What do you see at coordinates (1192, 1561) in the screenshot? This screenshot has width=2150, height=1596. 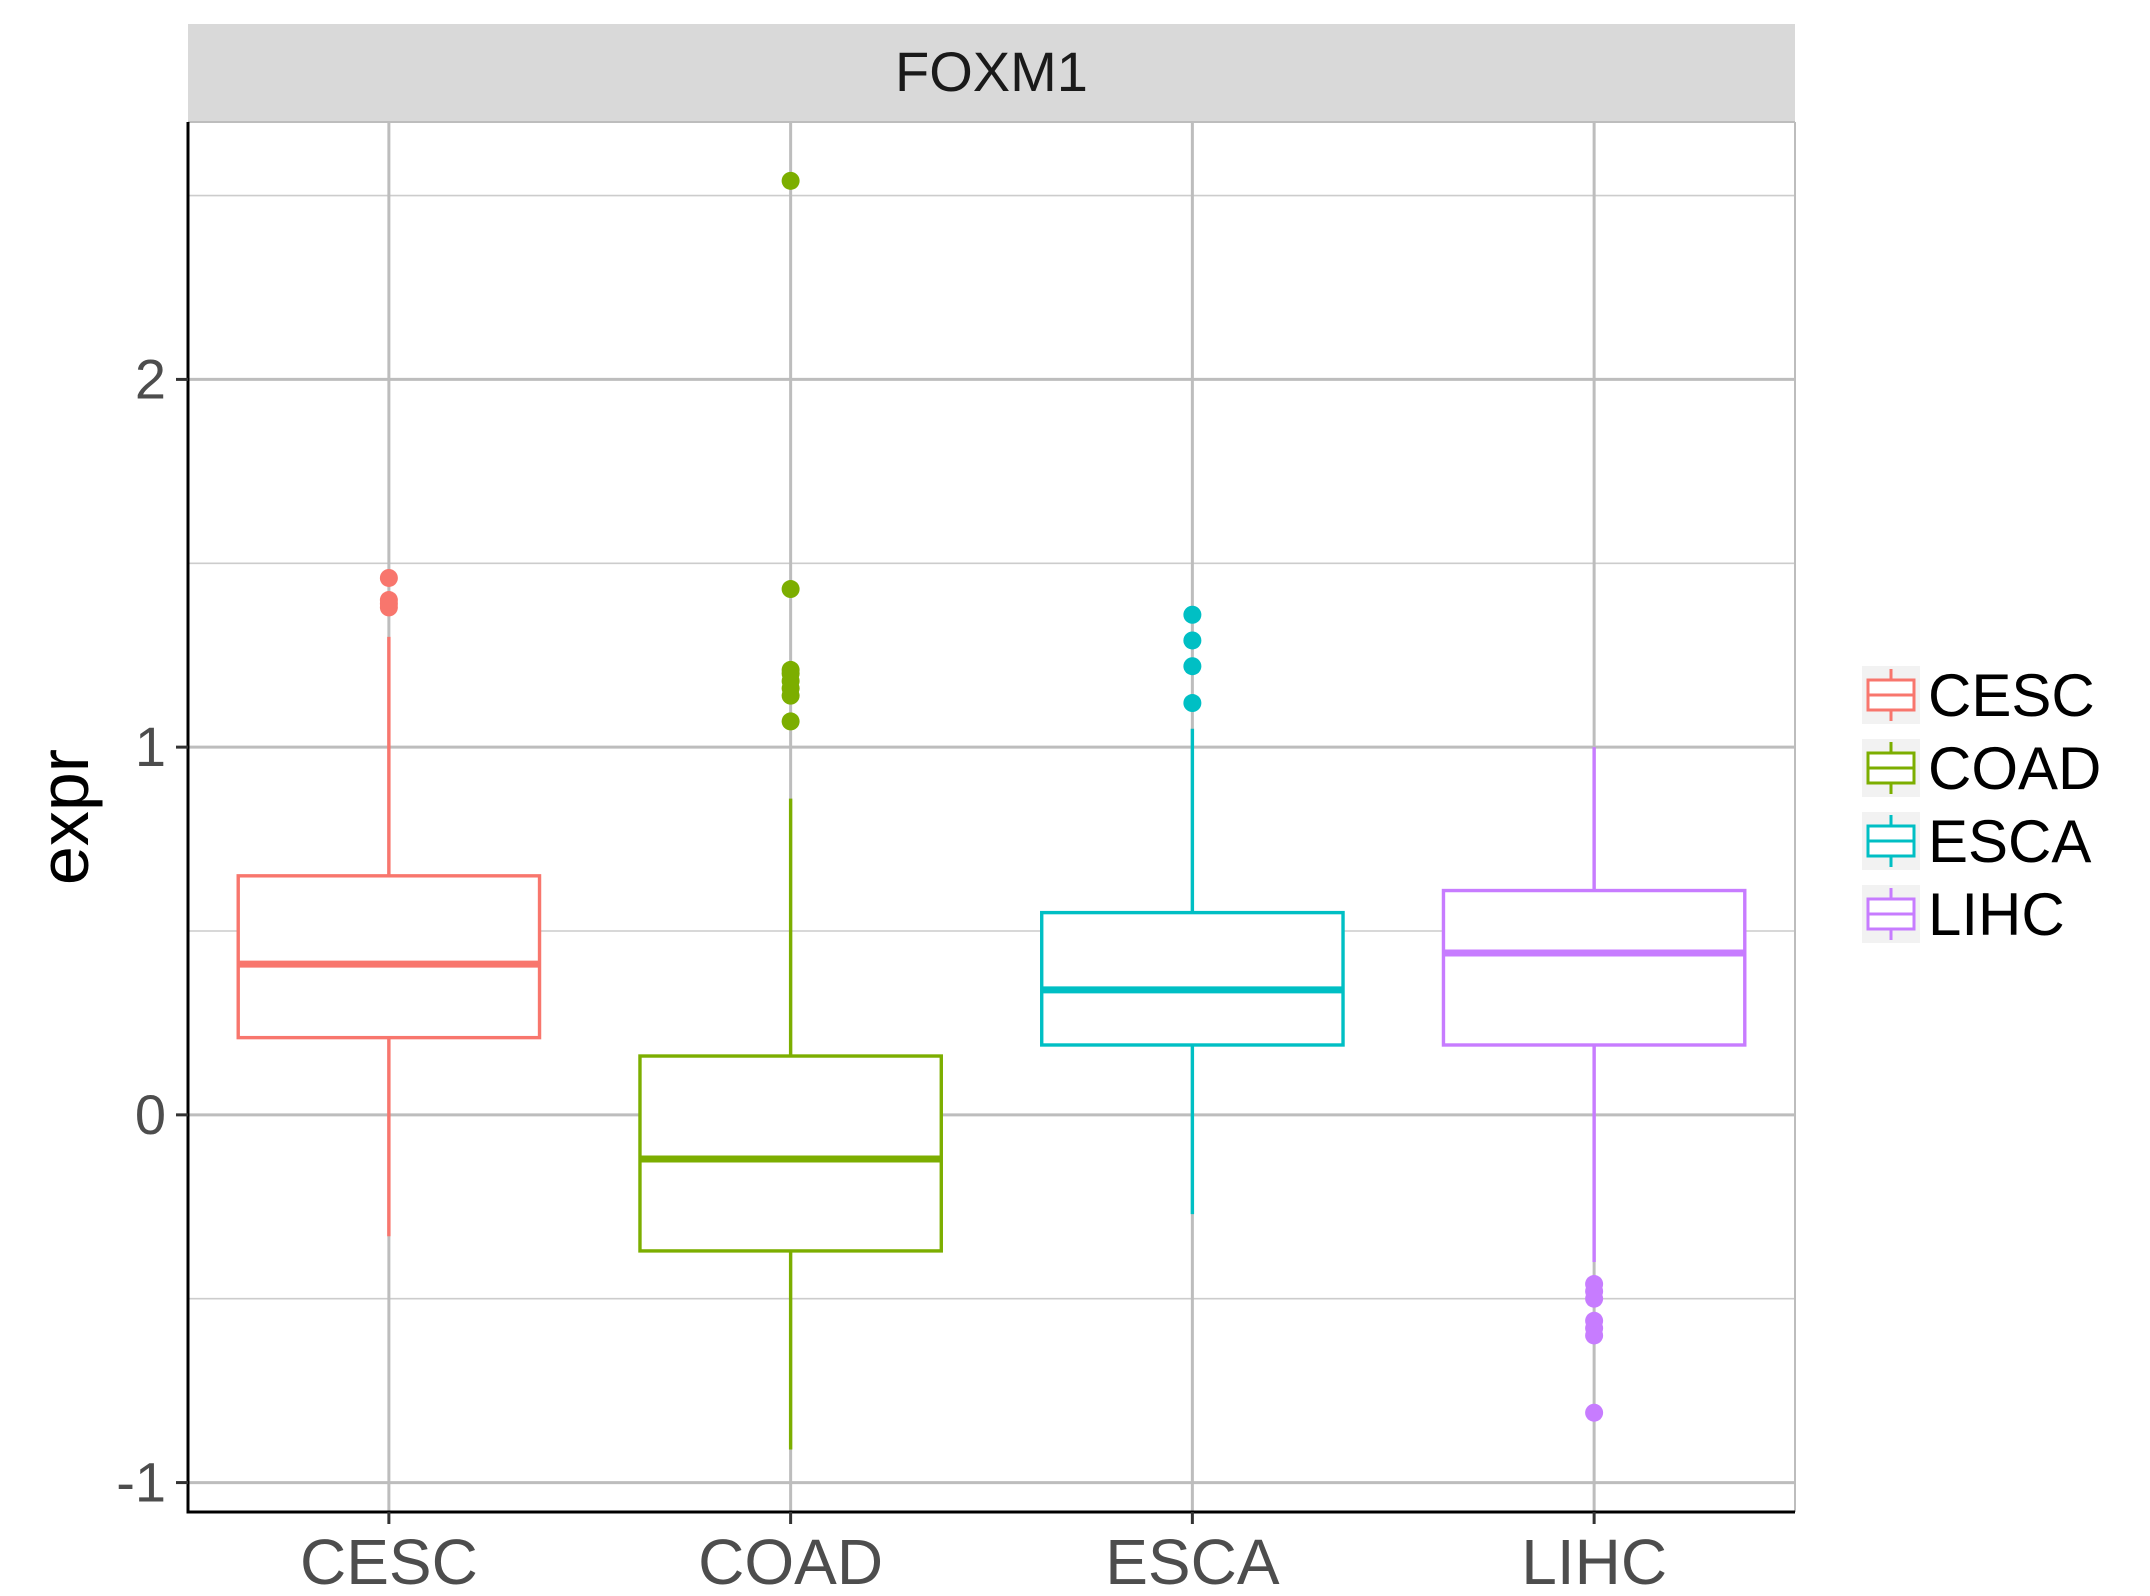 I see `x-tick-label: ESCA` at bounding box center [1192, 1561].